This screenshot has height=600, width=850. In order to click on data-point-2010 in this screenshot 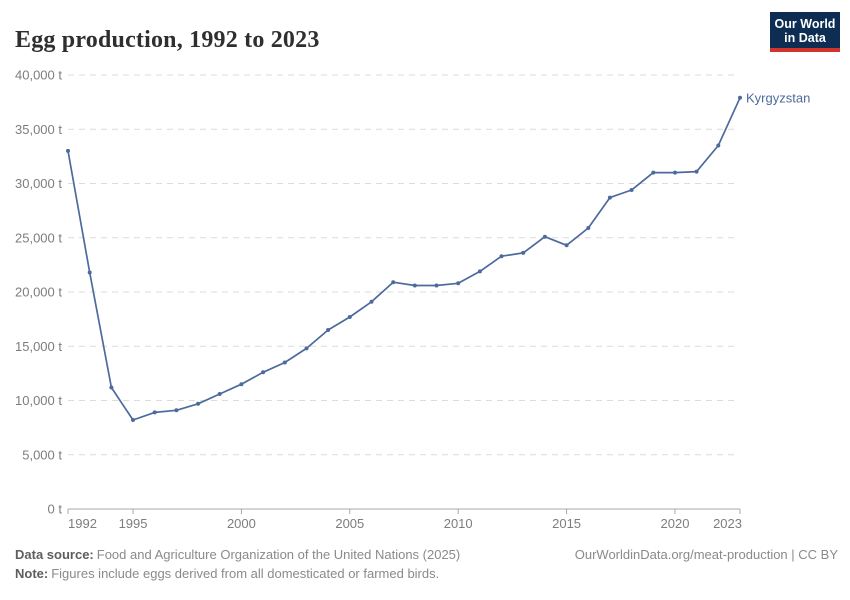, I will do `click(458, 283)`.